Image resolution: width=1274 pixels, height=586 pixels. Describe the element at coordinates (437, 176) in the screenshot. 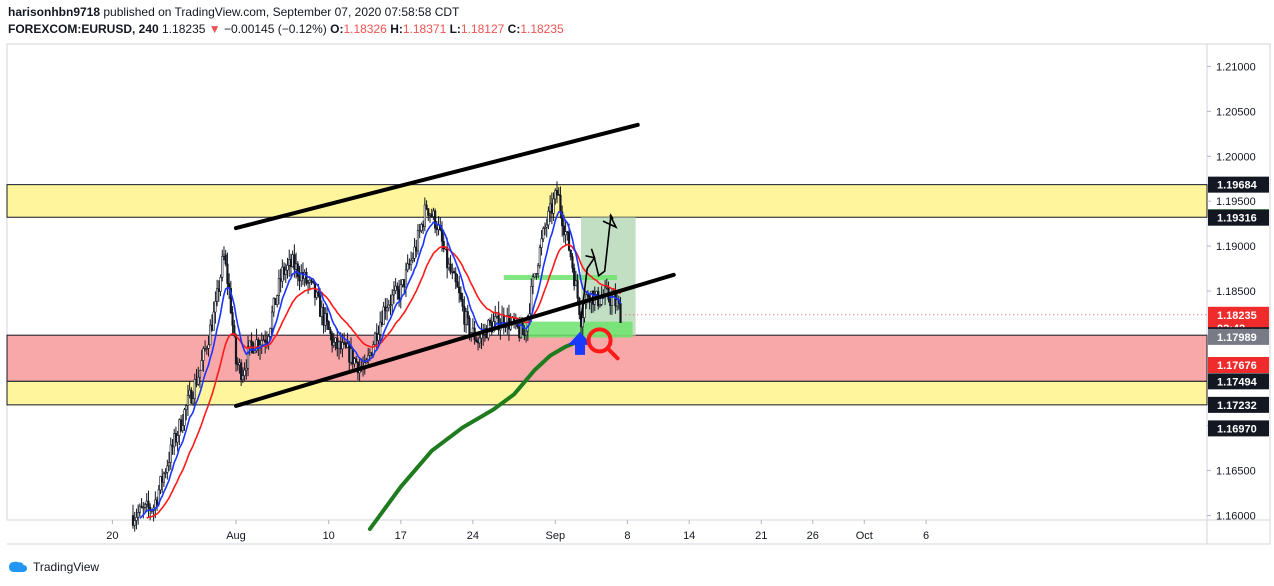

I see `upper-channel-trendline` at that location.